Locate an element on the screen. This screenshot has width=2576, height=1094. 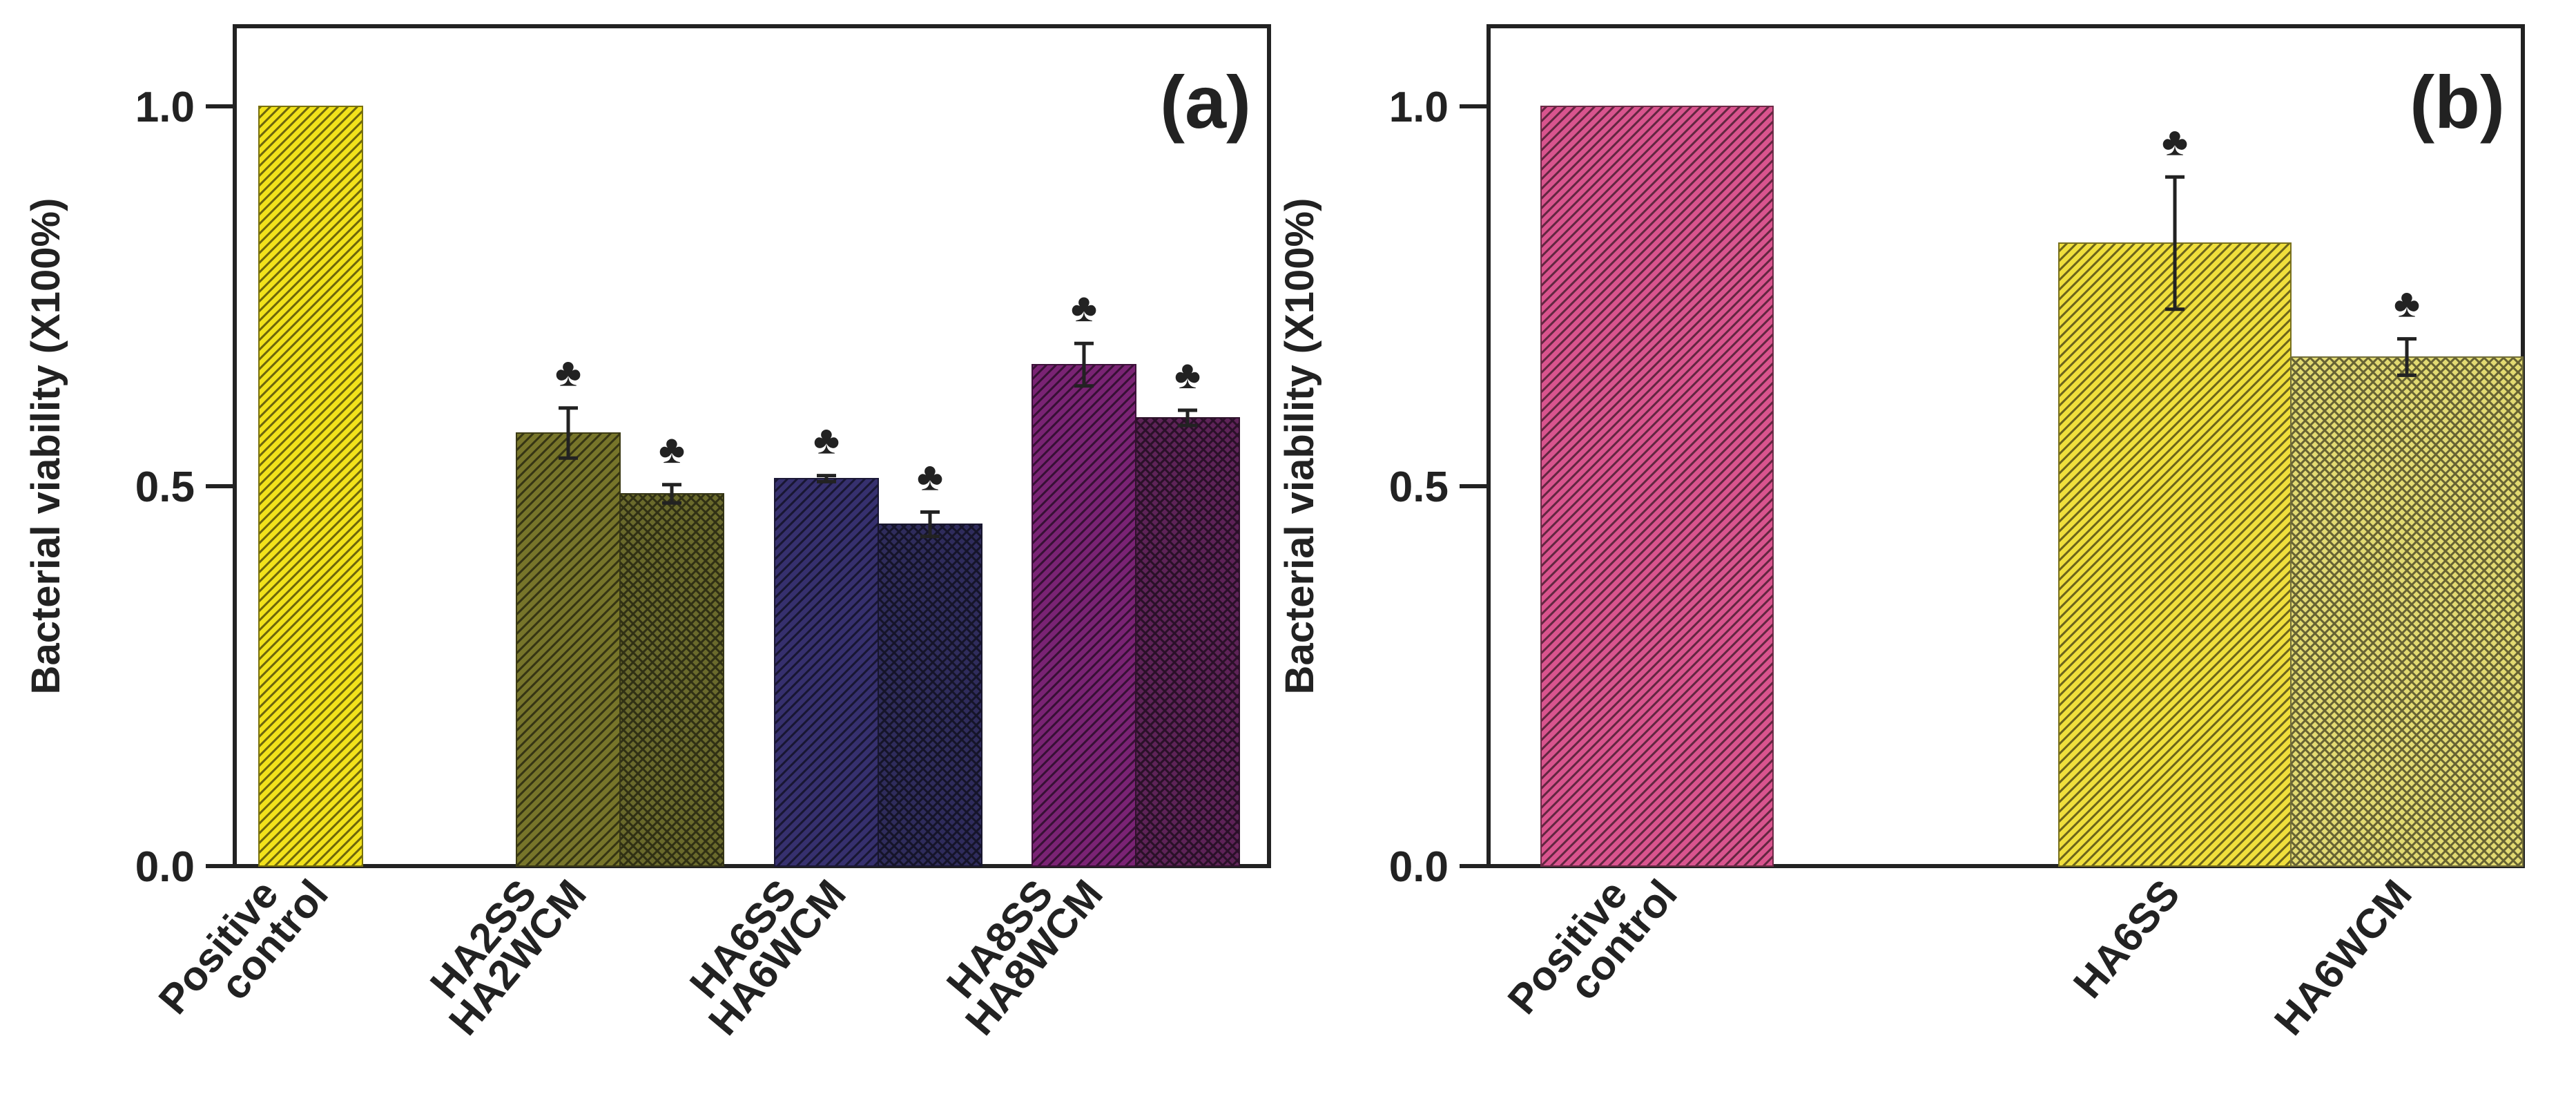
significance-markers-a: ♣ ♣ ♣ ♣ ♣ ♣ is located at coordinates (878, 392).